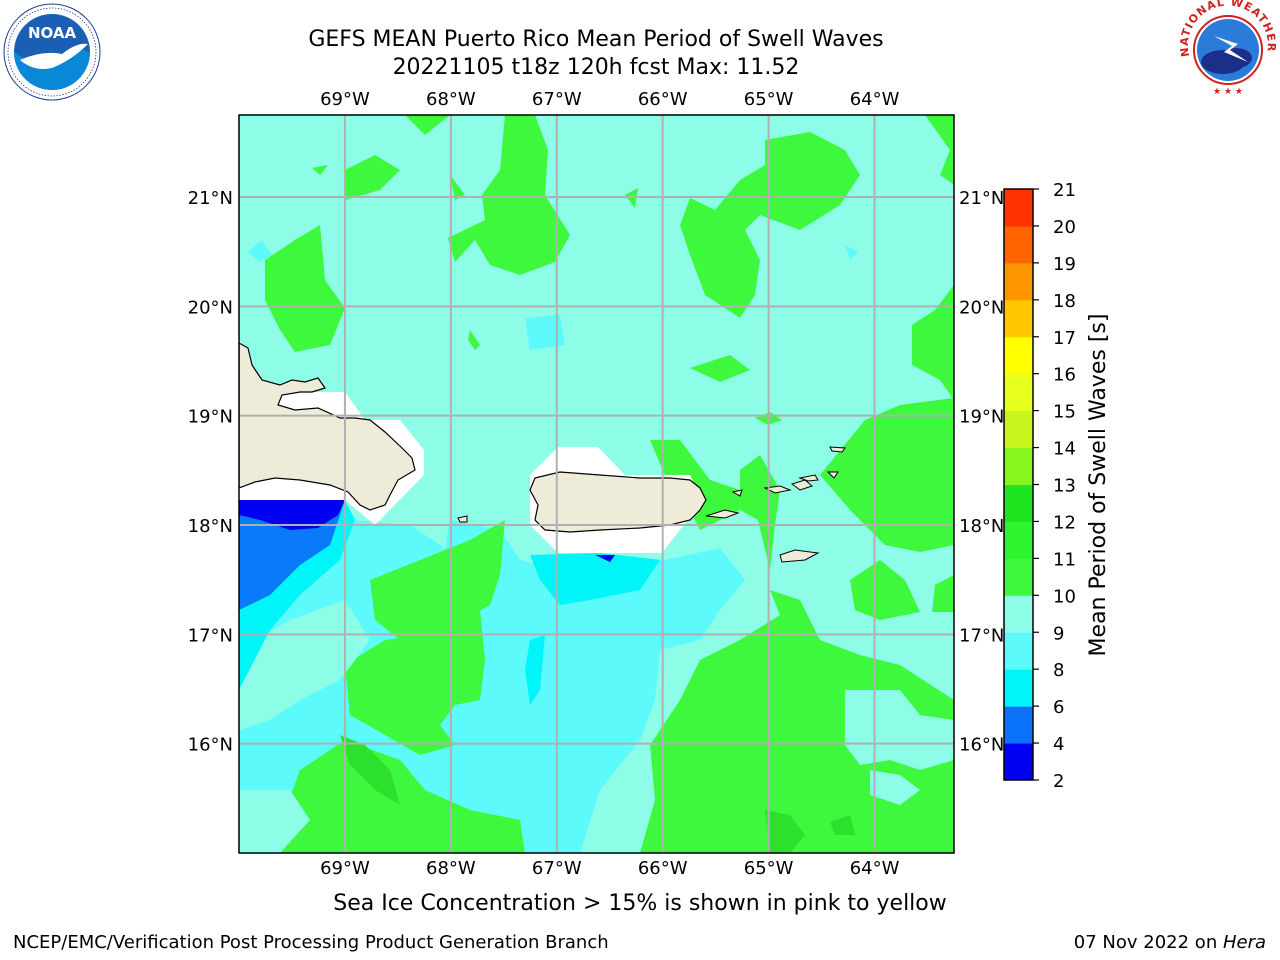  I want to click on noaa-logo: NOAA, so click(52, 52).